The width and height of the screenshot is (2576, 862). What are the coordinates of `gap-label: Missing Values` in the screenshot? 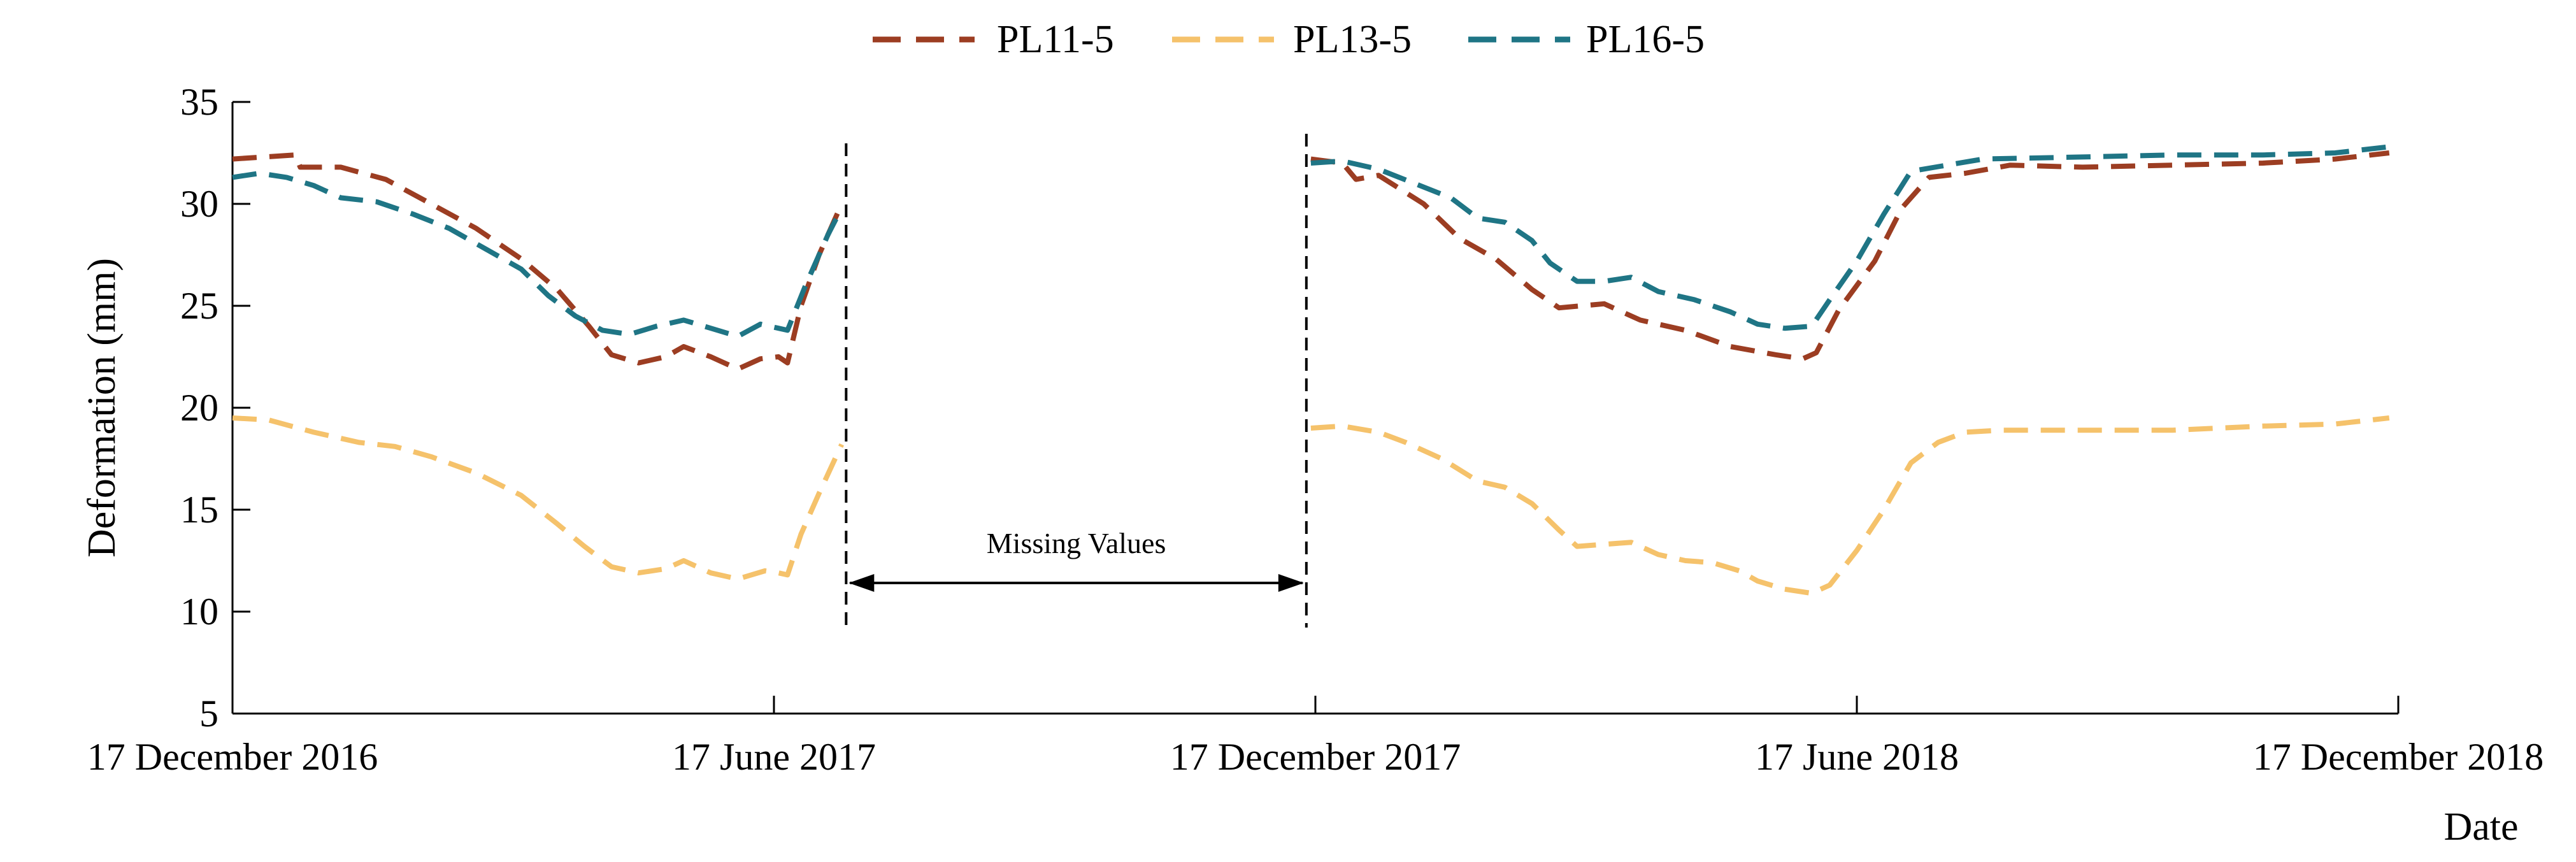 It's located at (1076, 543).